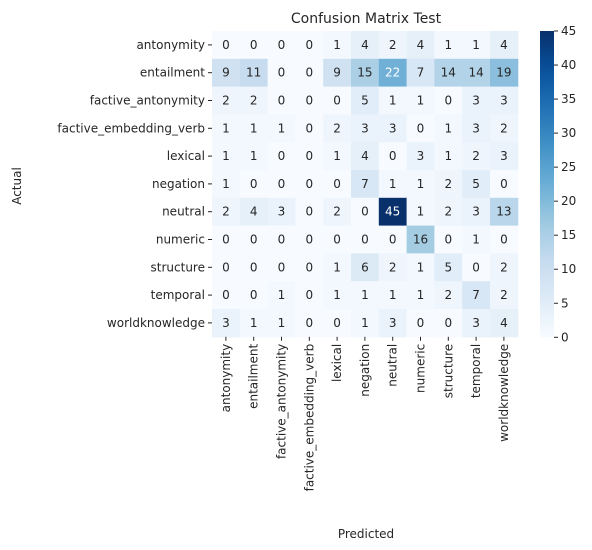  I want to click on cell-value-label: 9, so click(226, 73).